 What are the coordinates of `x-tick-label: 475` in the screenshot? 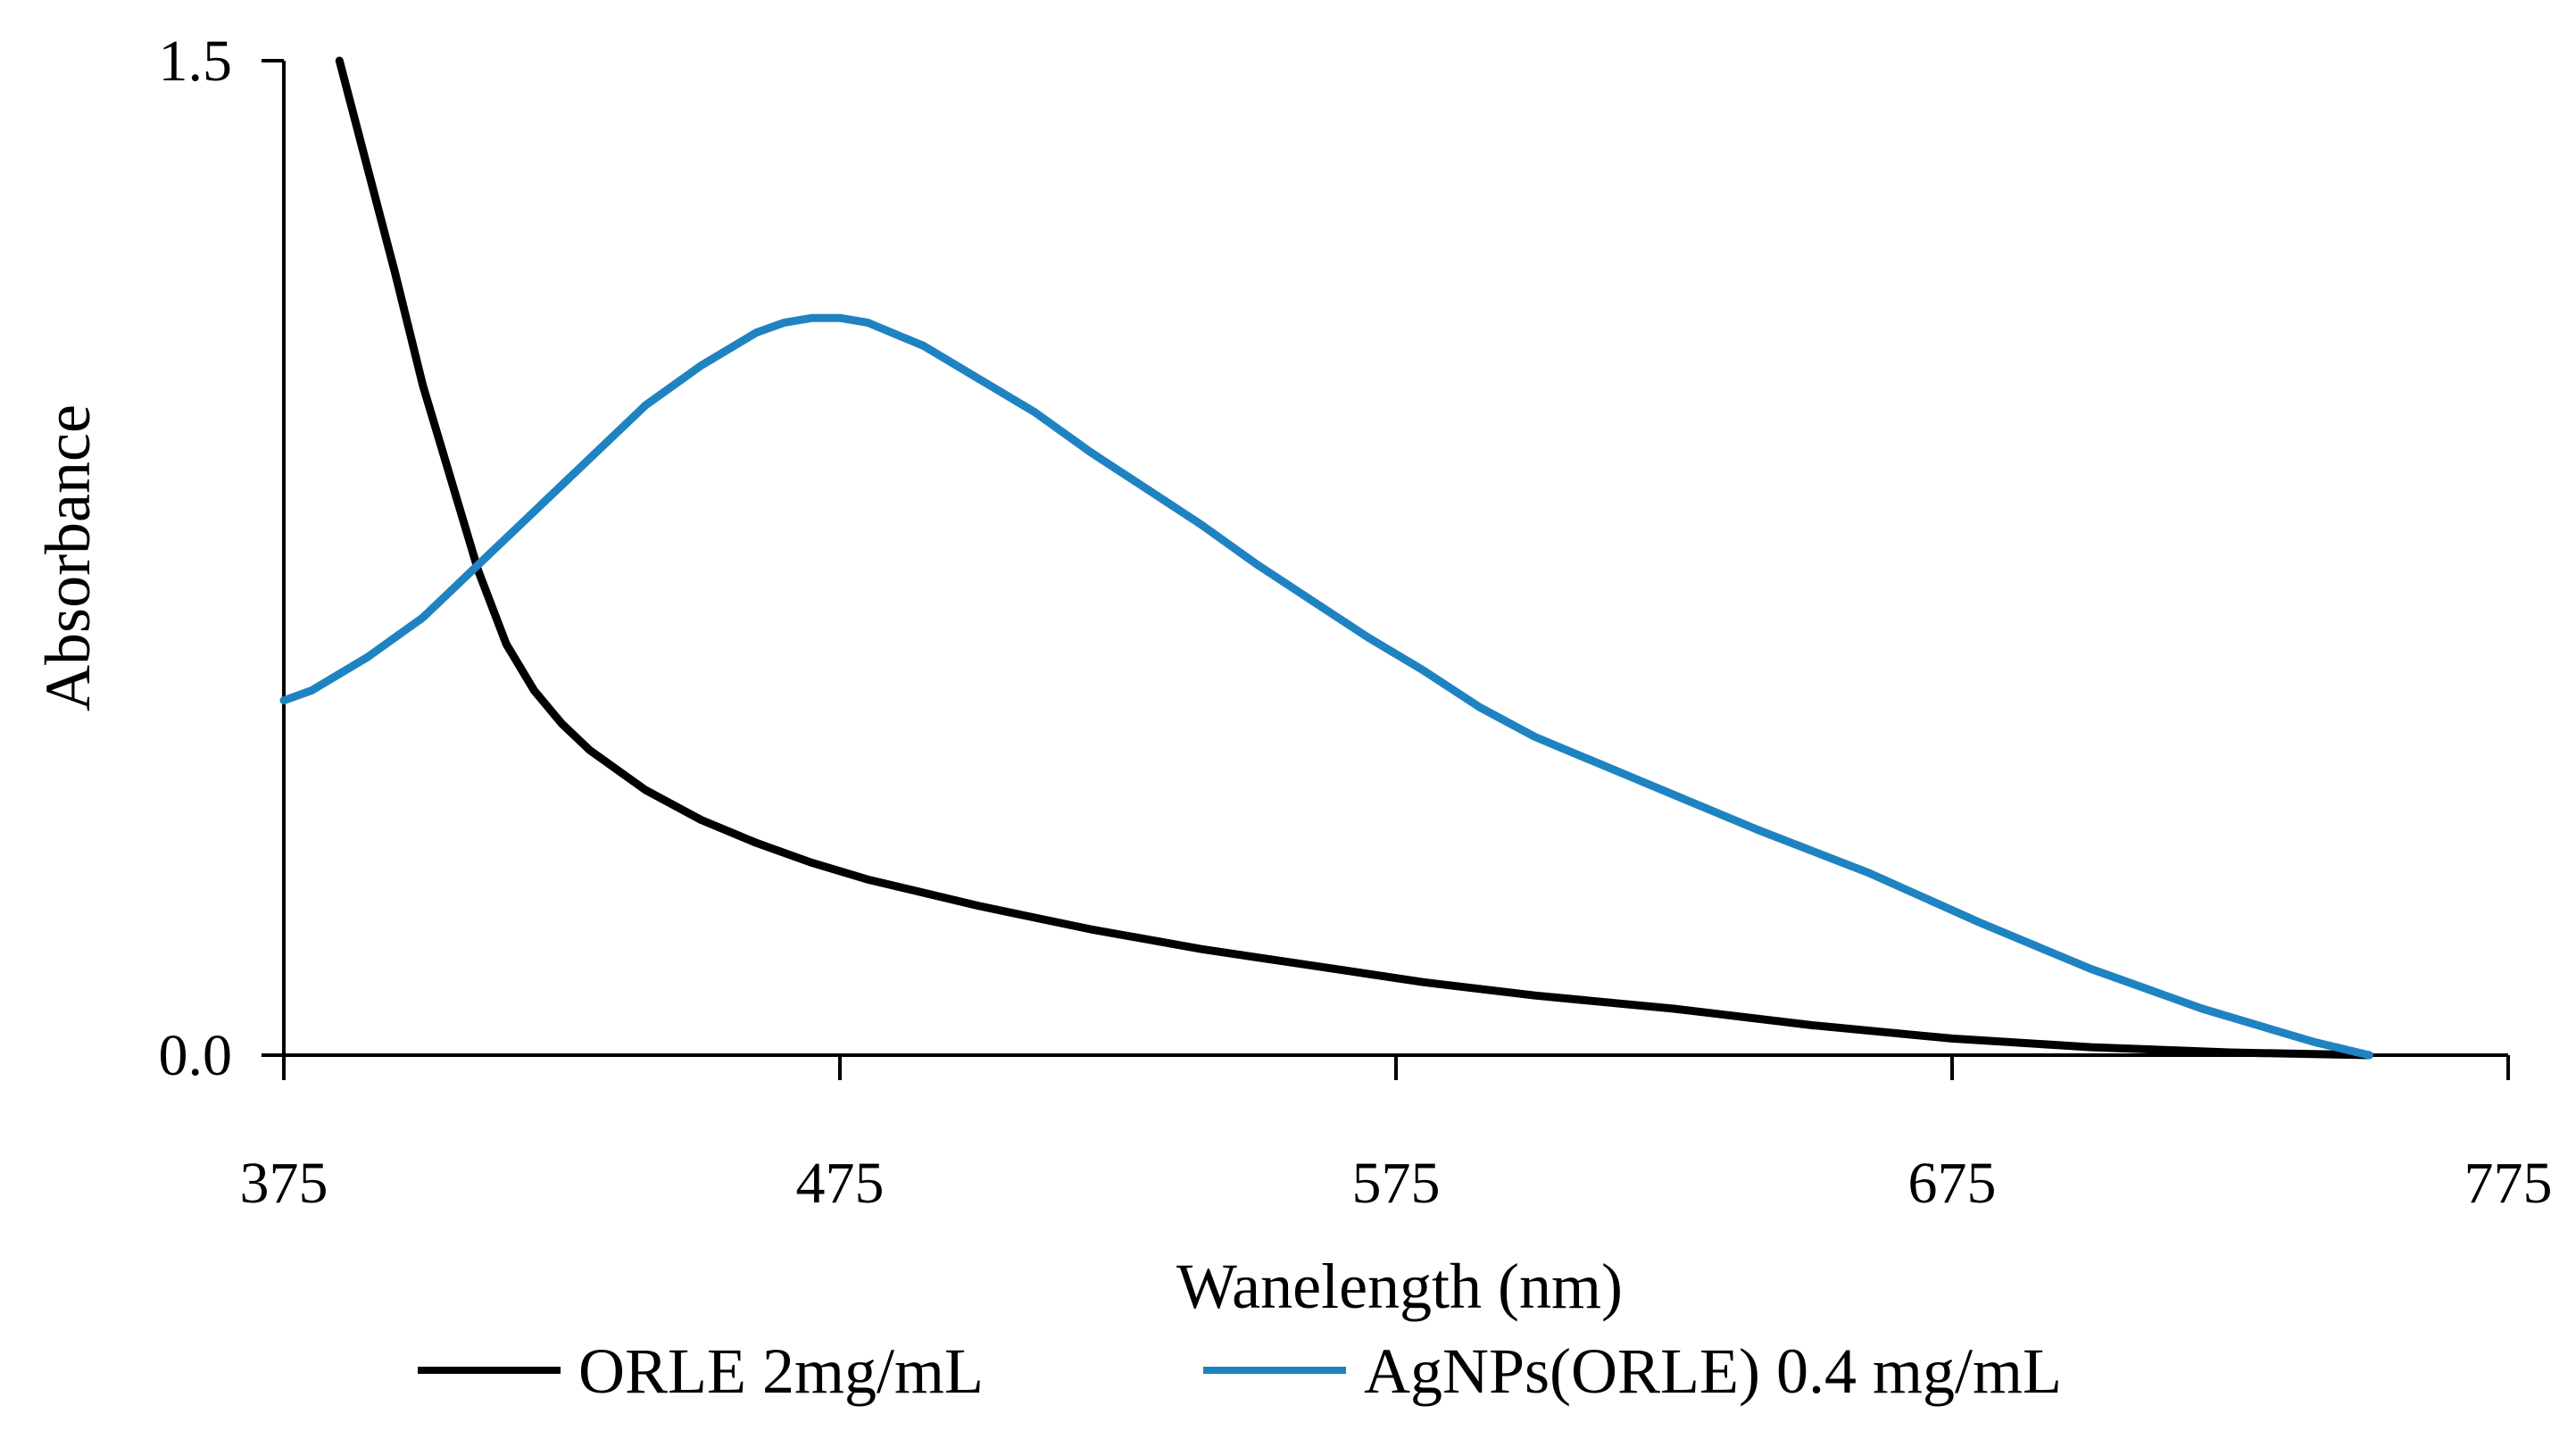 It's located at (840, 1183).